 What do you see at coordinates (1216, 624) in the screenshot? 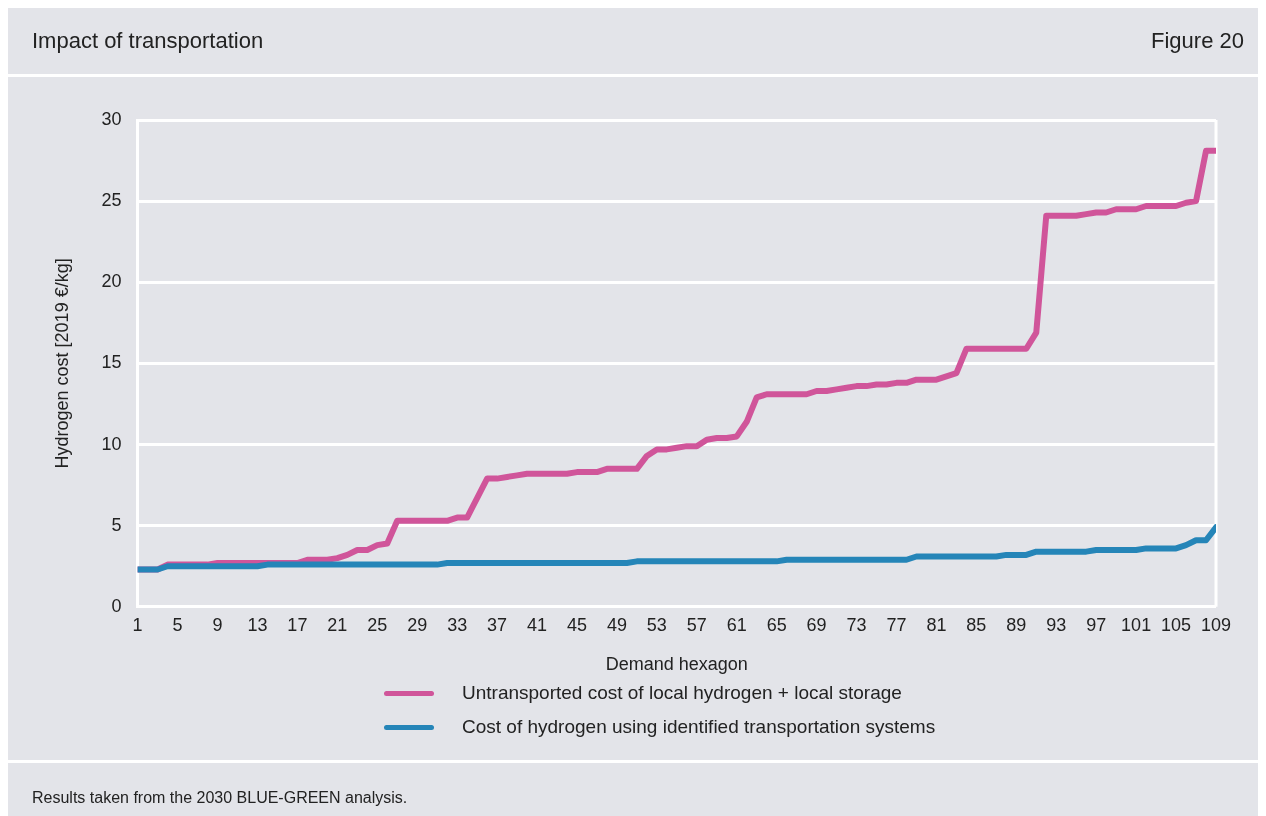
I see `x-tick-label: 109` at bounding box center [1216, 624].